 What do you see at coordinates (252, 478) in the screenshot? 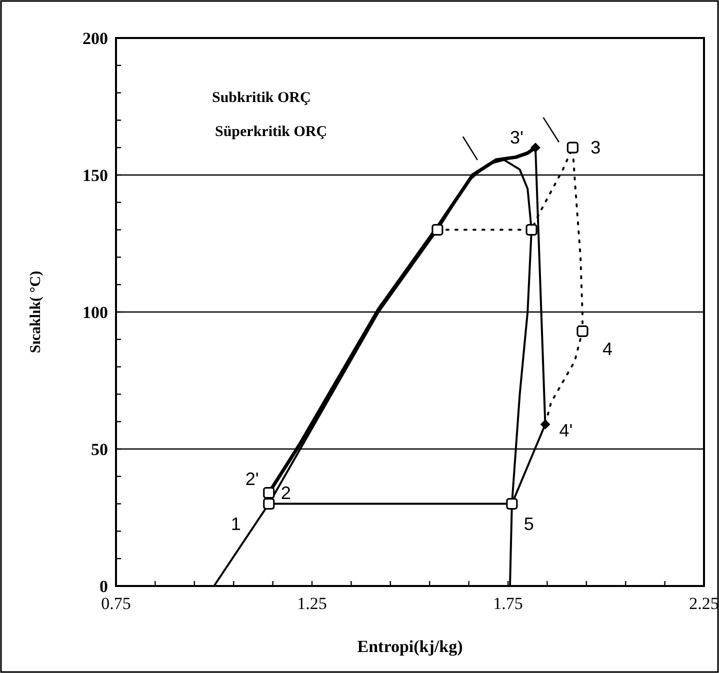
I see `annotation: 2'` at bounding box center [252, 478].